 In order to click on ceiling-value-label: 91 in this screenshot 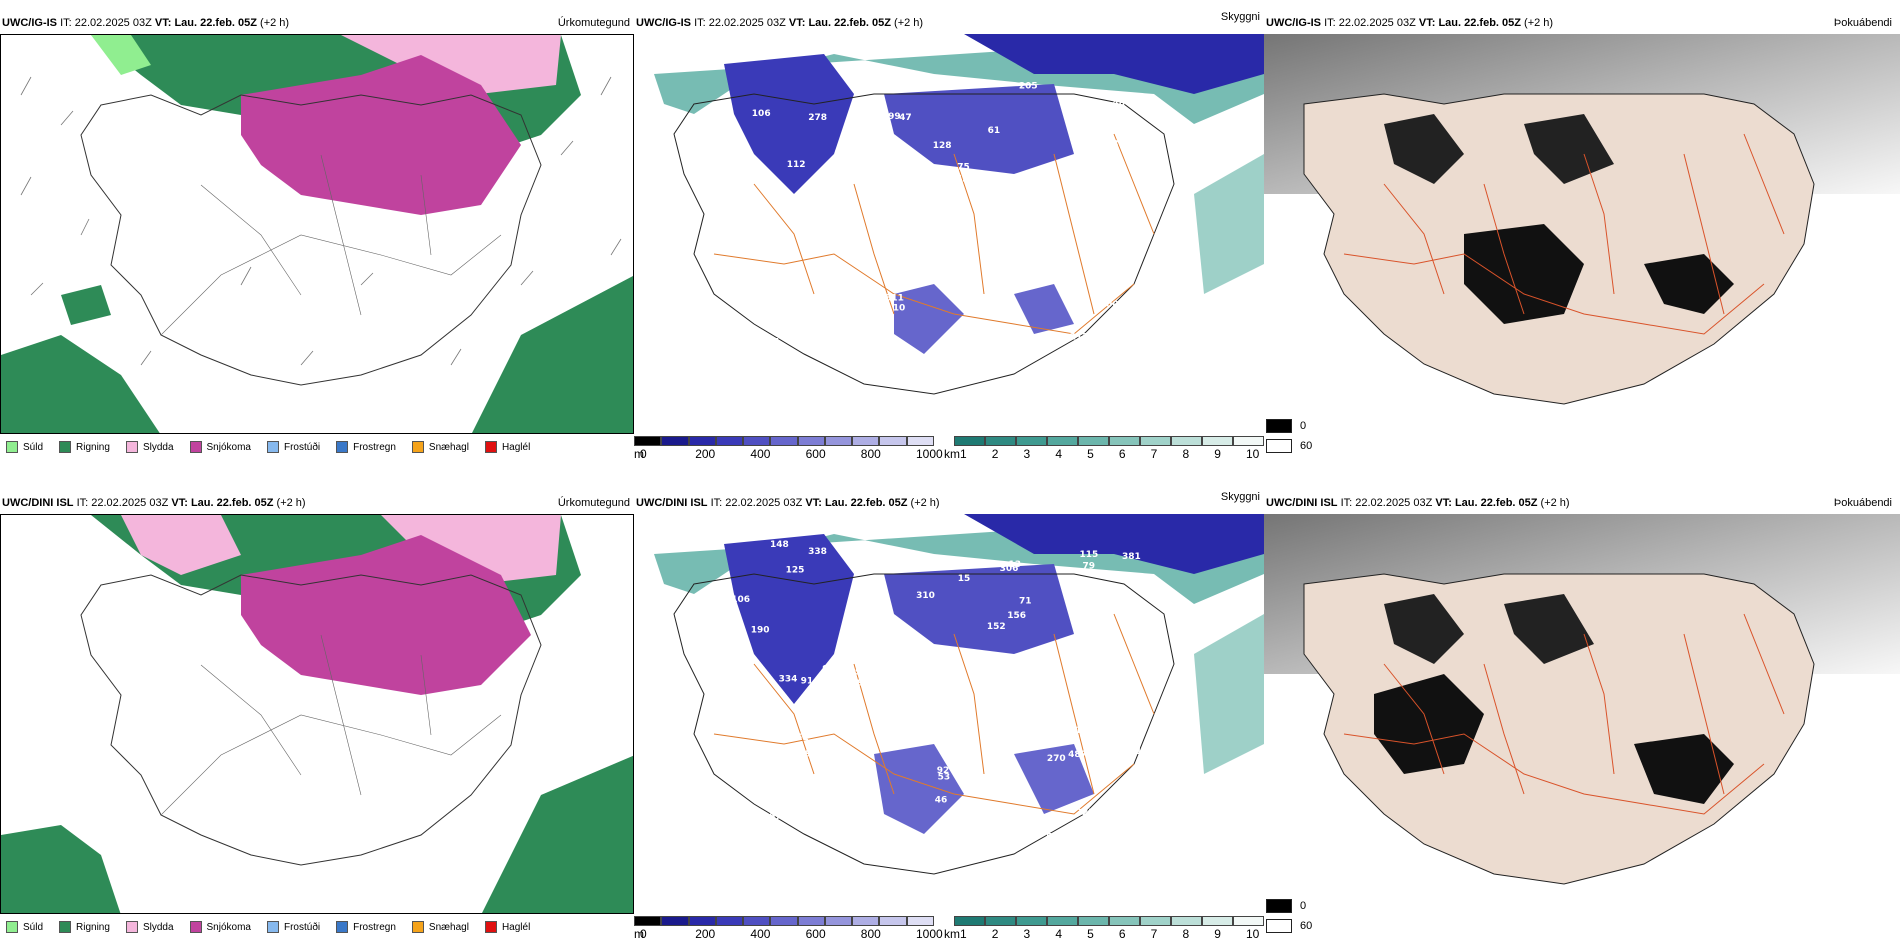, I will do `click(807, 682)`.